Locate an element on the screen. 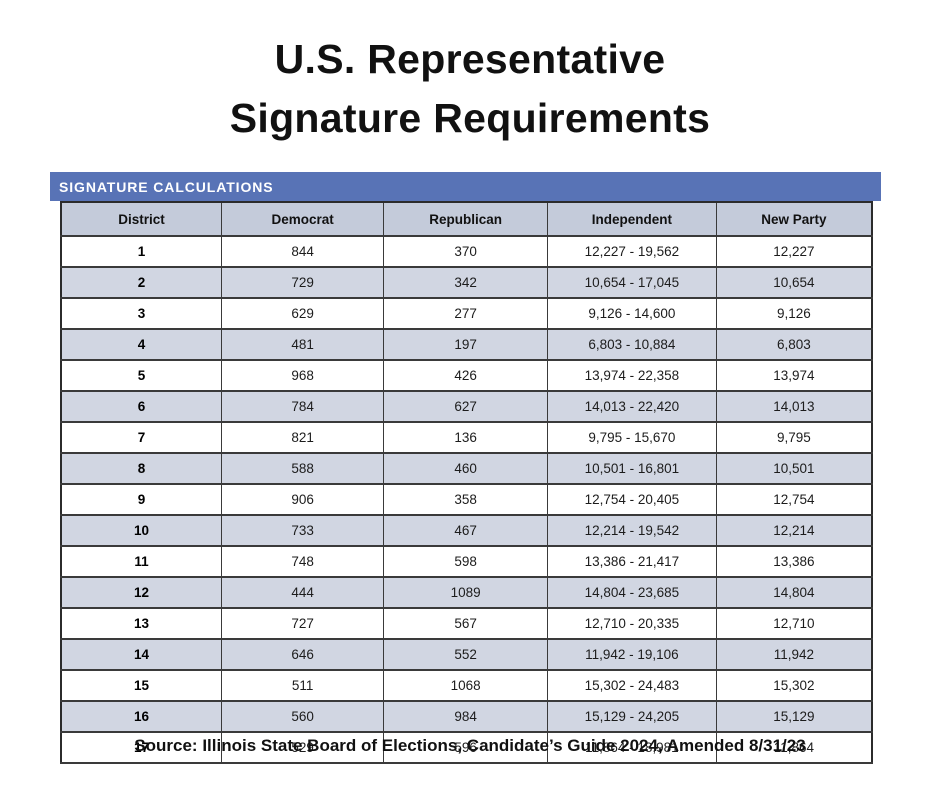  cell-value: 9,795 - 15,670 is located at coordinates (632, 437).